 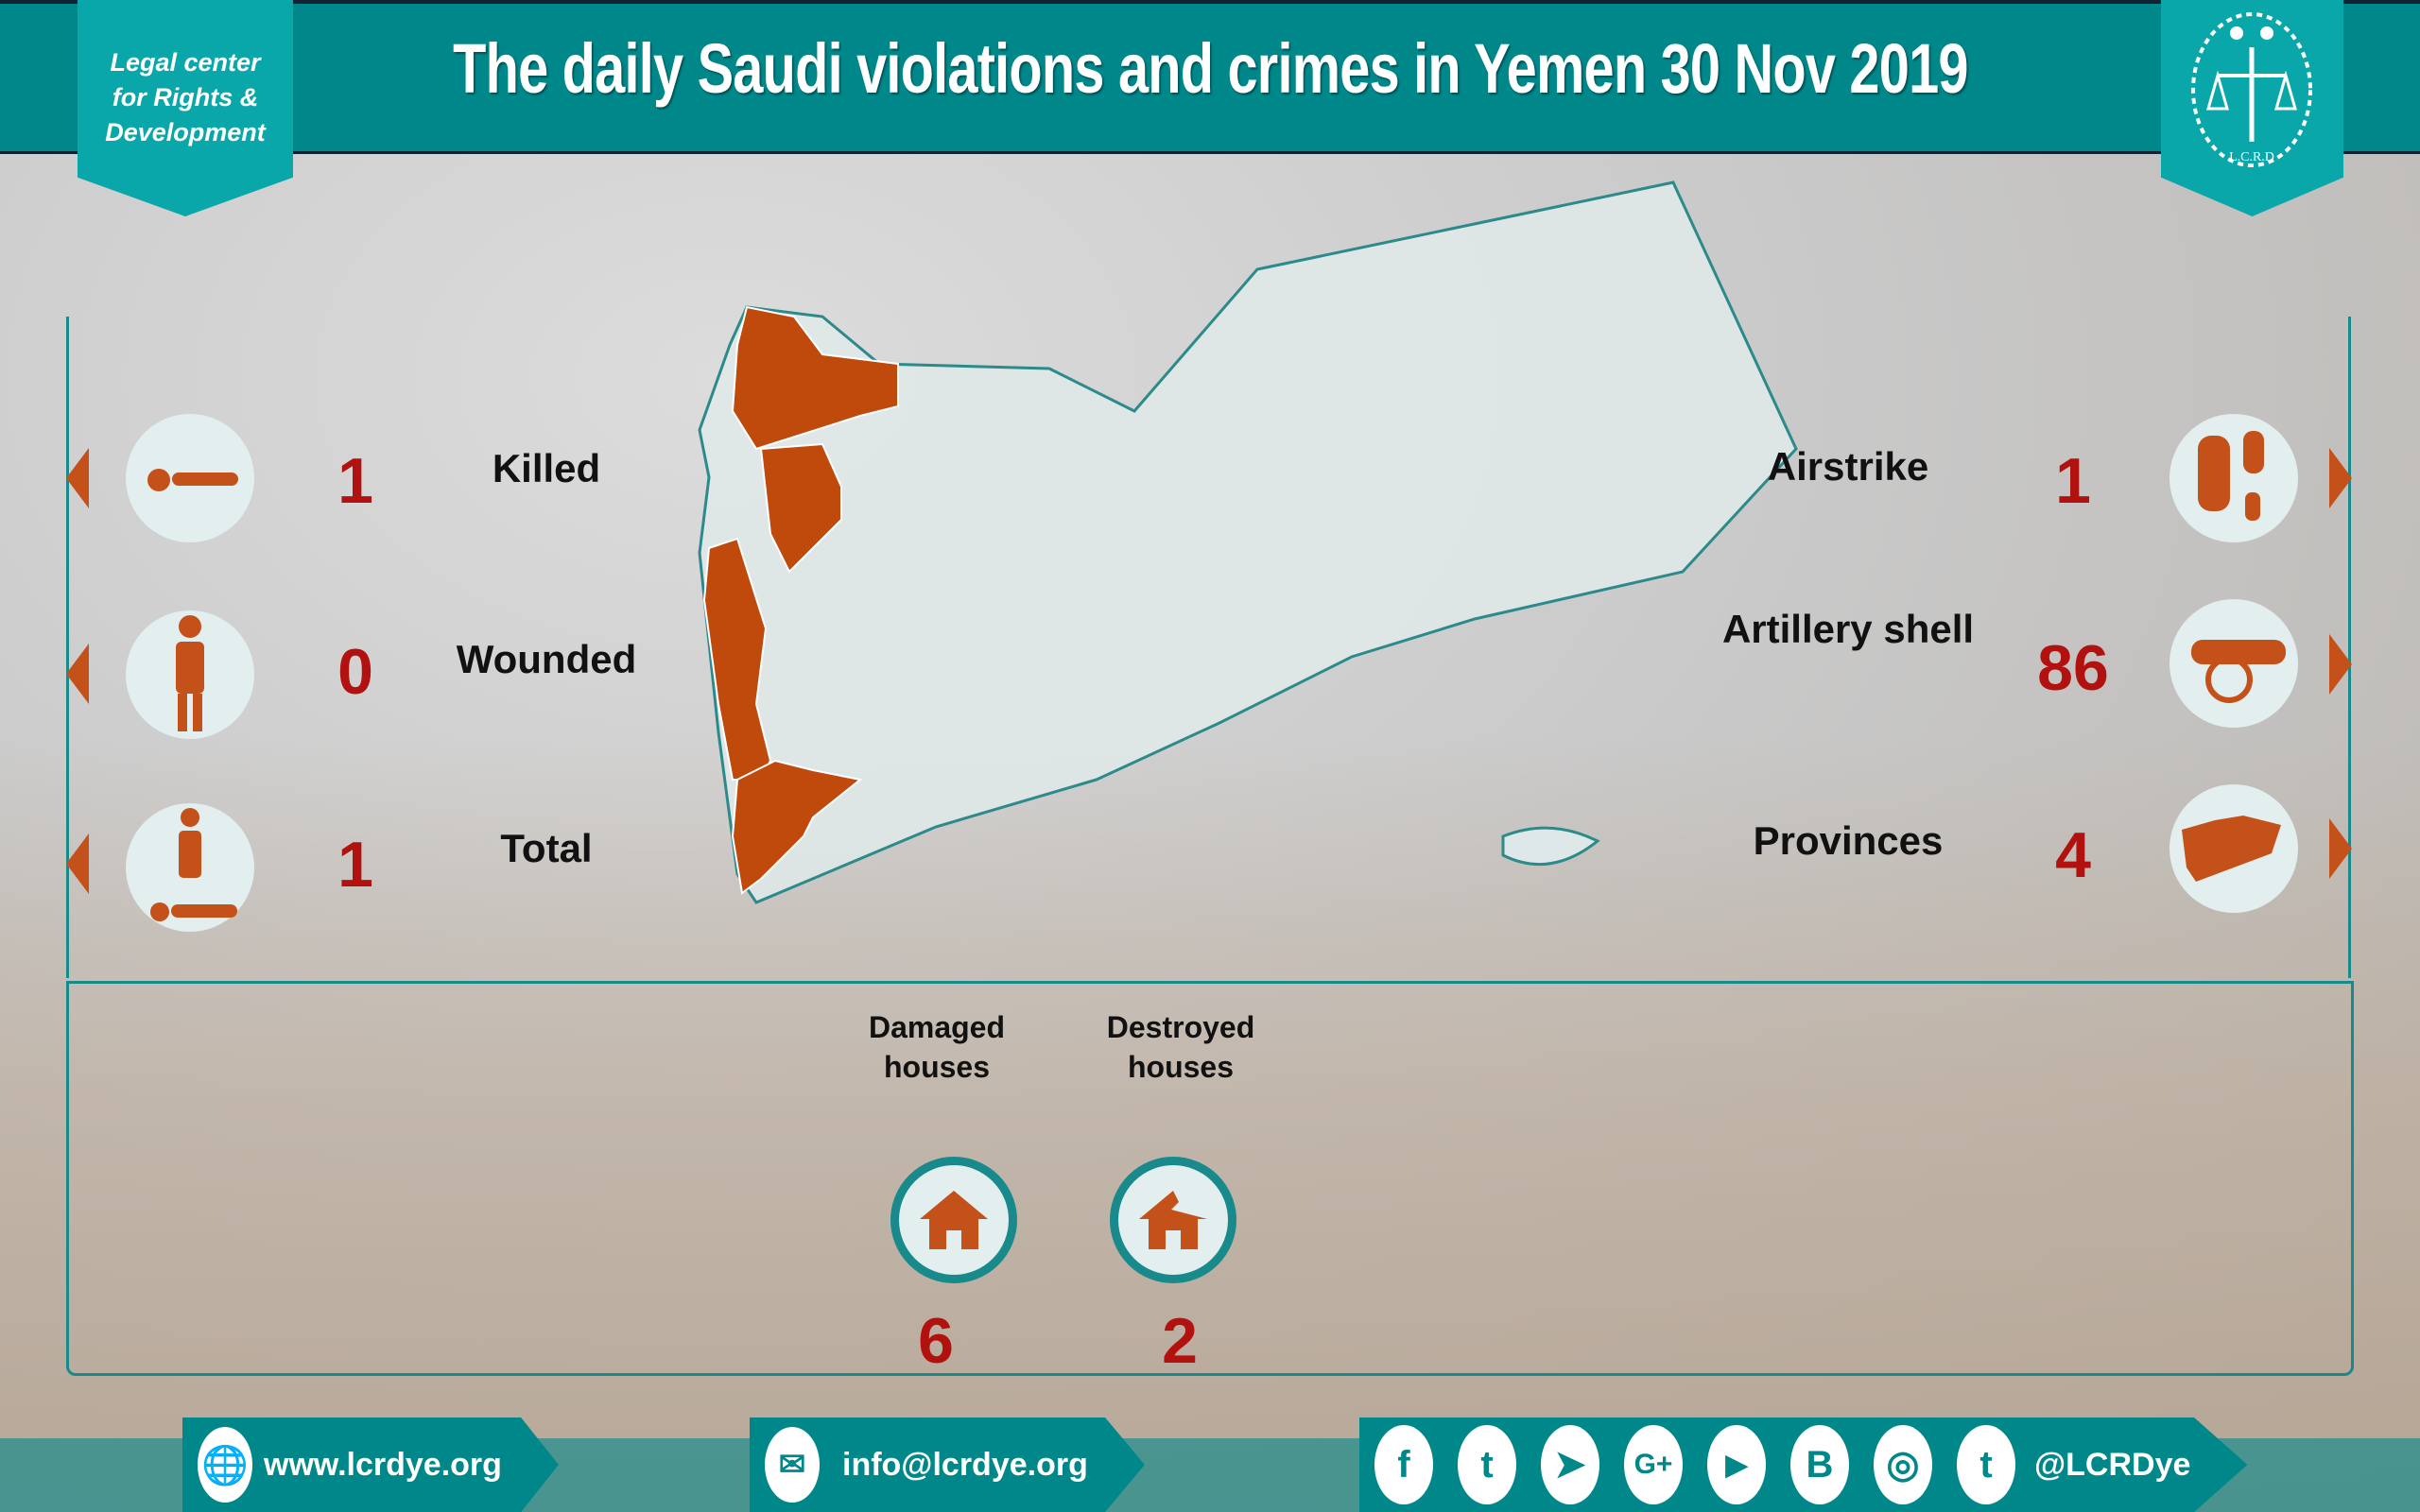 I want to click on twitter-icon: t, so click(x=1487, y=1464).